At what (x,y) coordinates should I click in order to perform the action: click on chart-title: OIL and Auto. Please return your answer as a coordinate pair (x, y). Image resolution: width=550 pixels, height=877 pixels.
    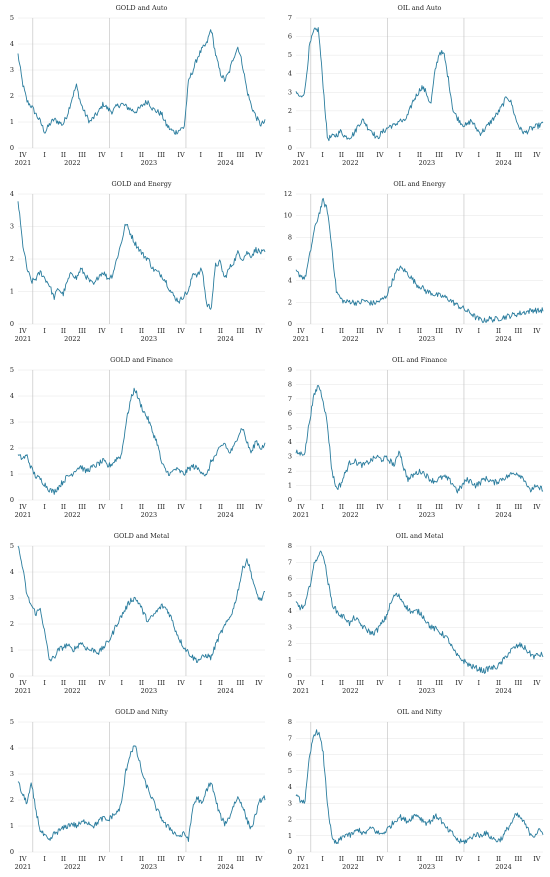
    Looking at the image, I should click on (420, 8).